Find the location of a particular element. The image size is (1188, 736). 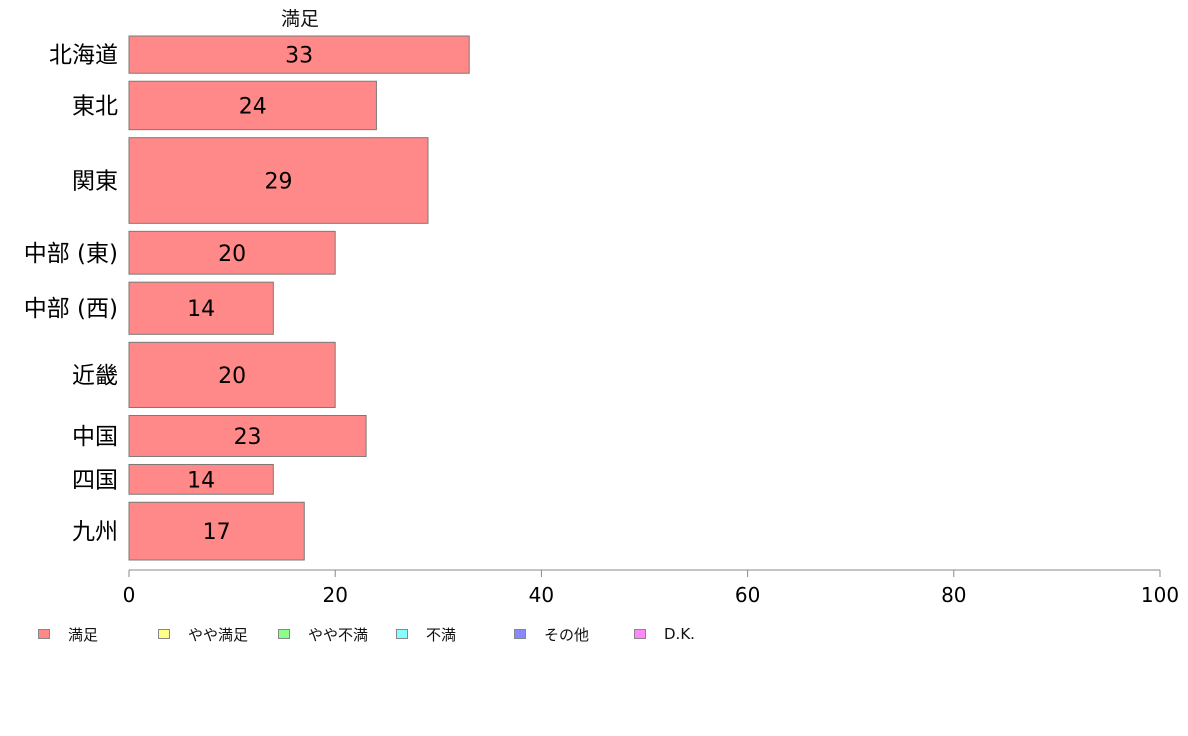

x-tick-label: 20 is located at coordinates (334, 595).